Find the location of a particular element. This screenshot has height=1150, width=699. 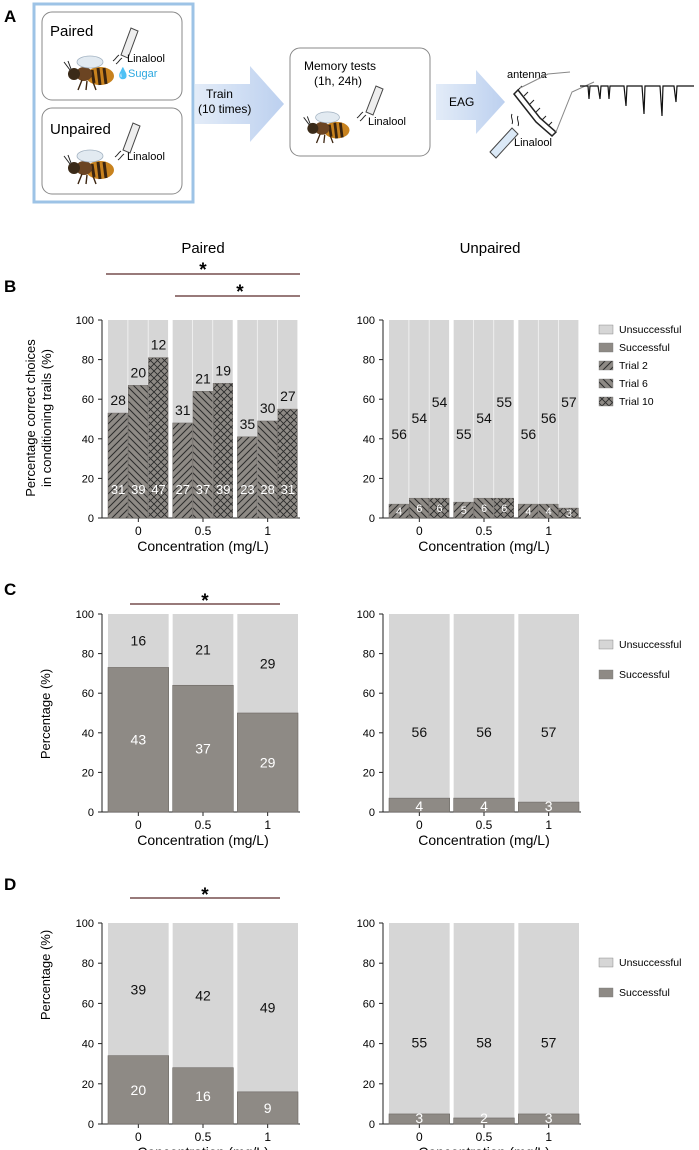

ylabel-b-line2: in conditioning trails (%) is located at coordinates (46, 418).